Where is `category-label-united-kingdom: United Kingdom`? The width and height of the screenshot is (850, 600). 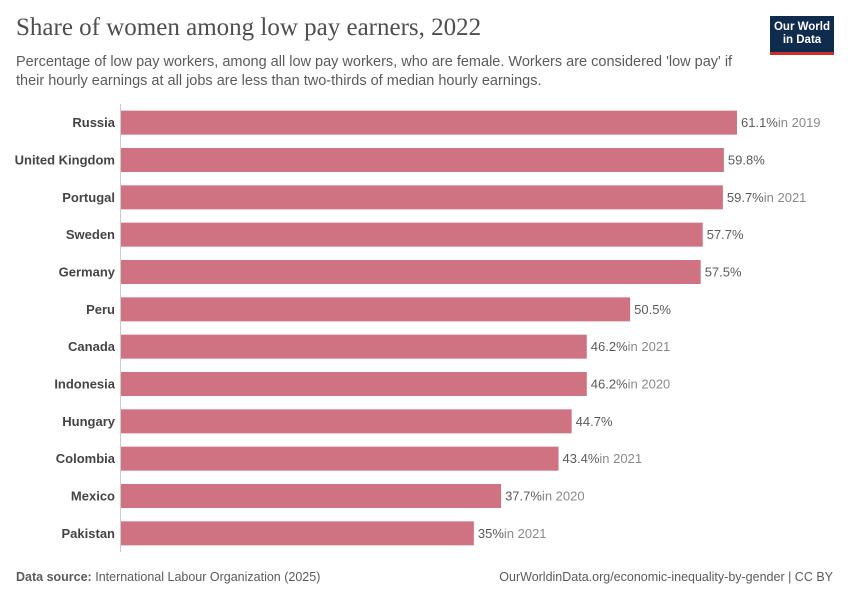
category-label-united-kingdom: United Kingdom is located at coordinates (65, 160).